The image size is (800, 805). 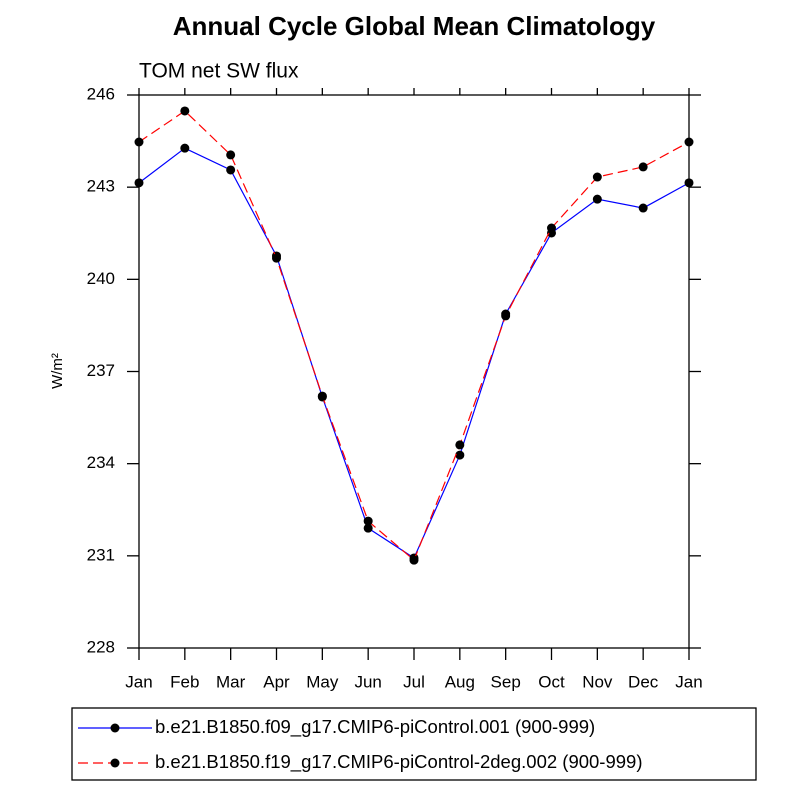 What do you see at coordinates (219, 71) in the screenshot?
I see `chart-subtitle: TOM net SW flux` at bounding box center [219, 71].